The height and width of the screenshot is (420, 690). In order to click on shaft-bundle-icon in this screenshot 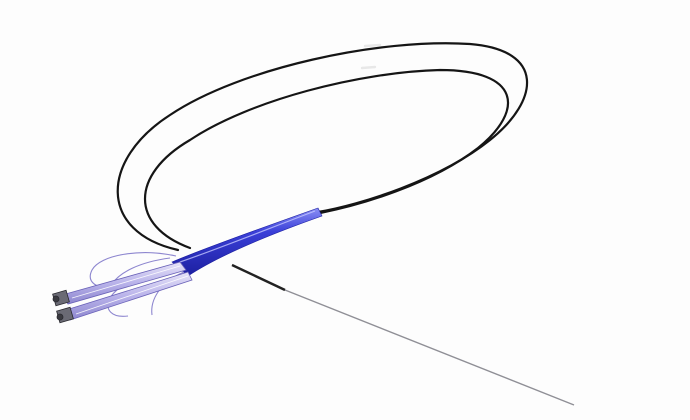, I will do `click(127, 291)`.